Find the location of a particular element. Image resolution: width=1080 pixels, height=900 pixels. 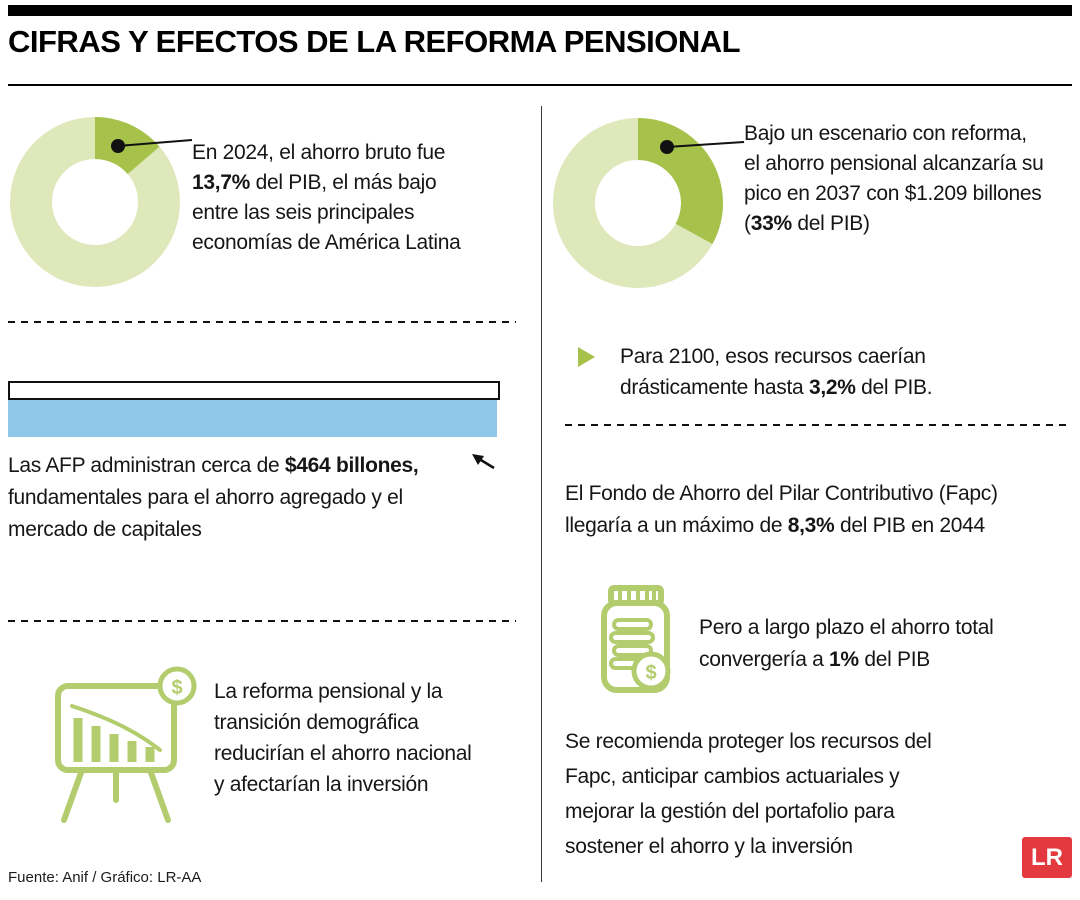

declining-curve is located at coordinates (116, 728).